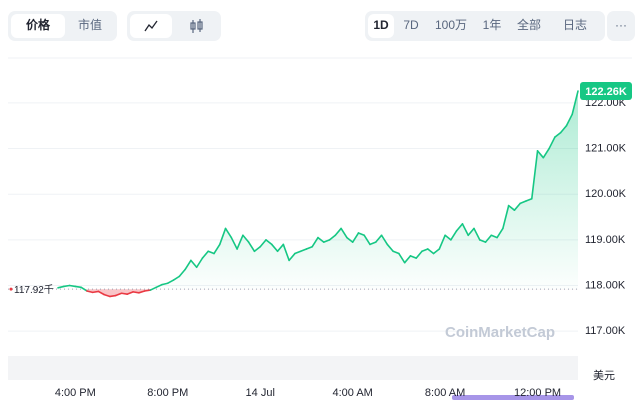 Image resolution: width=640 pixels, height=404 pixels. I want to click on range-tab: 全部, so click(529, 24).